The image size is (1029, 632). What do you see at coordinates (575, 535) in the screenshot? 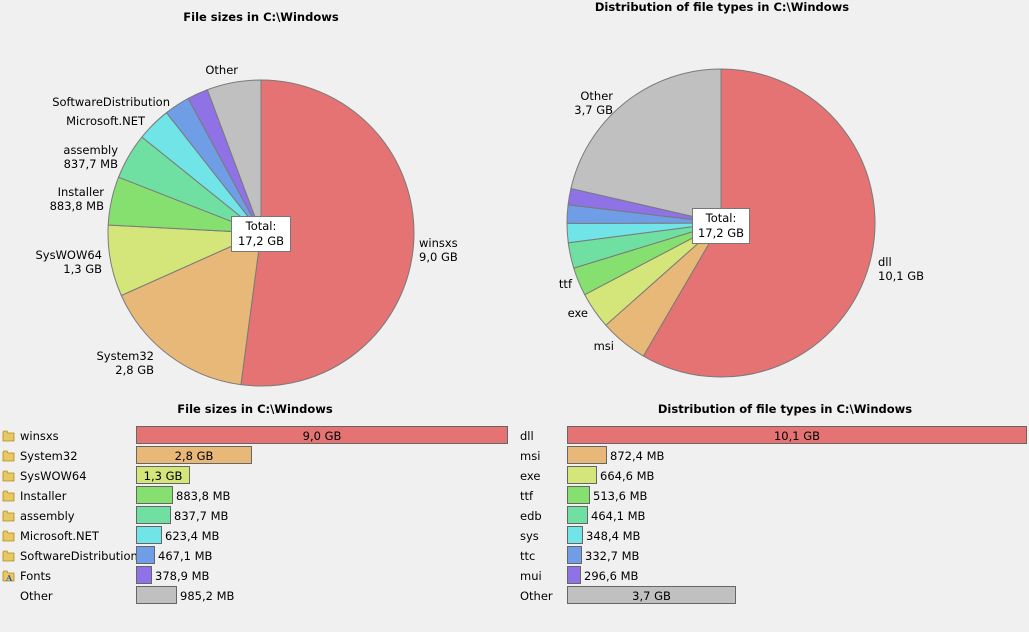
I see `right-bar-sys` at bounding box center [575, 535].